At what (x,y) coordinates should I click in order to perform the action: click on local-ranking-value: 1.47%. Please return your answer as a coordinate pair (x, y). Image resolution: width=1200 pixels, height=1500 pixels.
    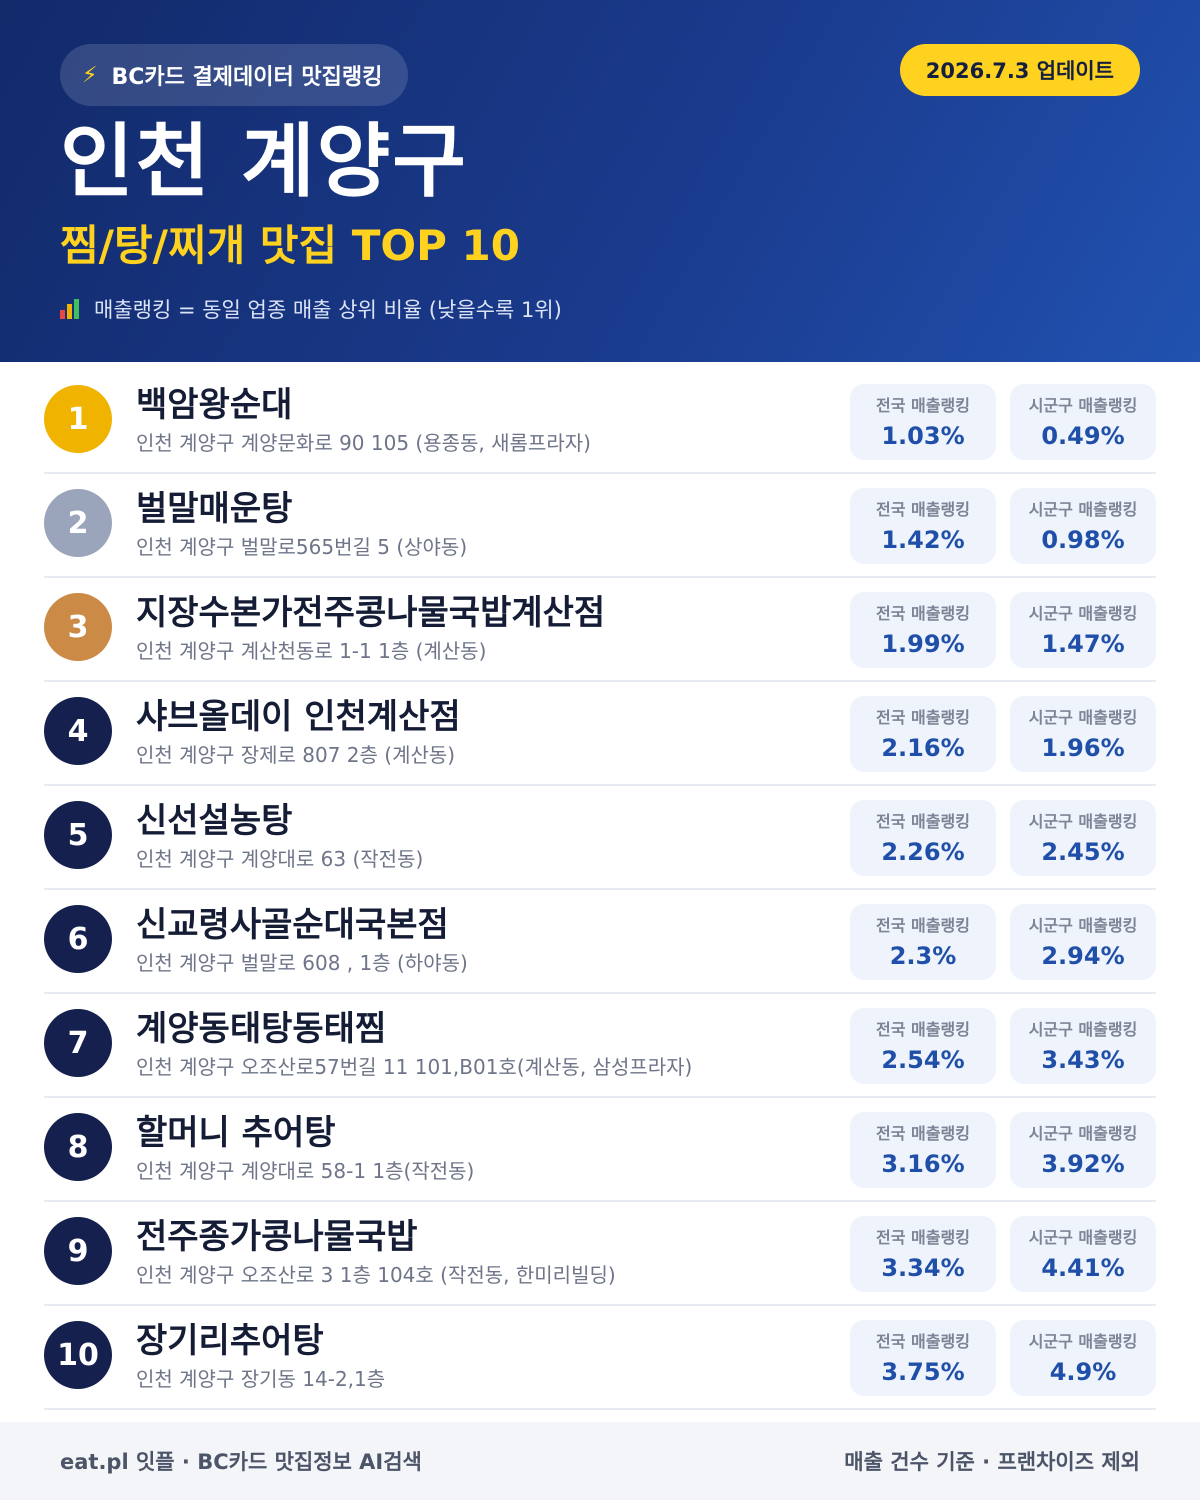
    Looking at the image, I should click on (1083, 644).